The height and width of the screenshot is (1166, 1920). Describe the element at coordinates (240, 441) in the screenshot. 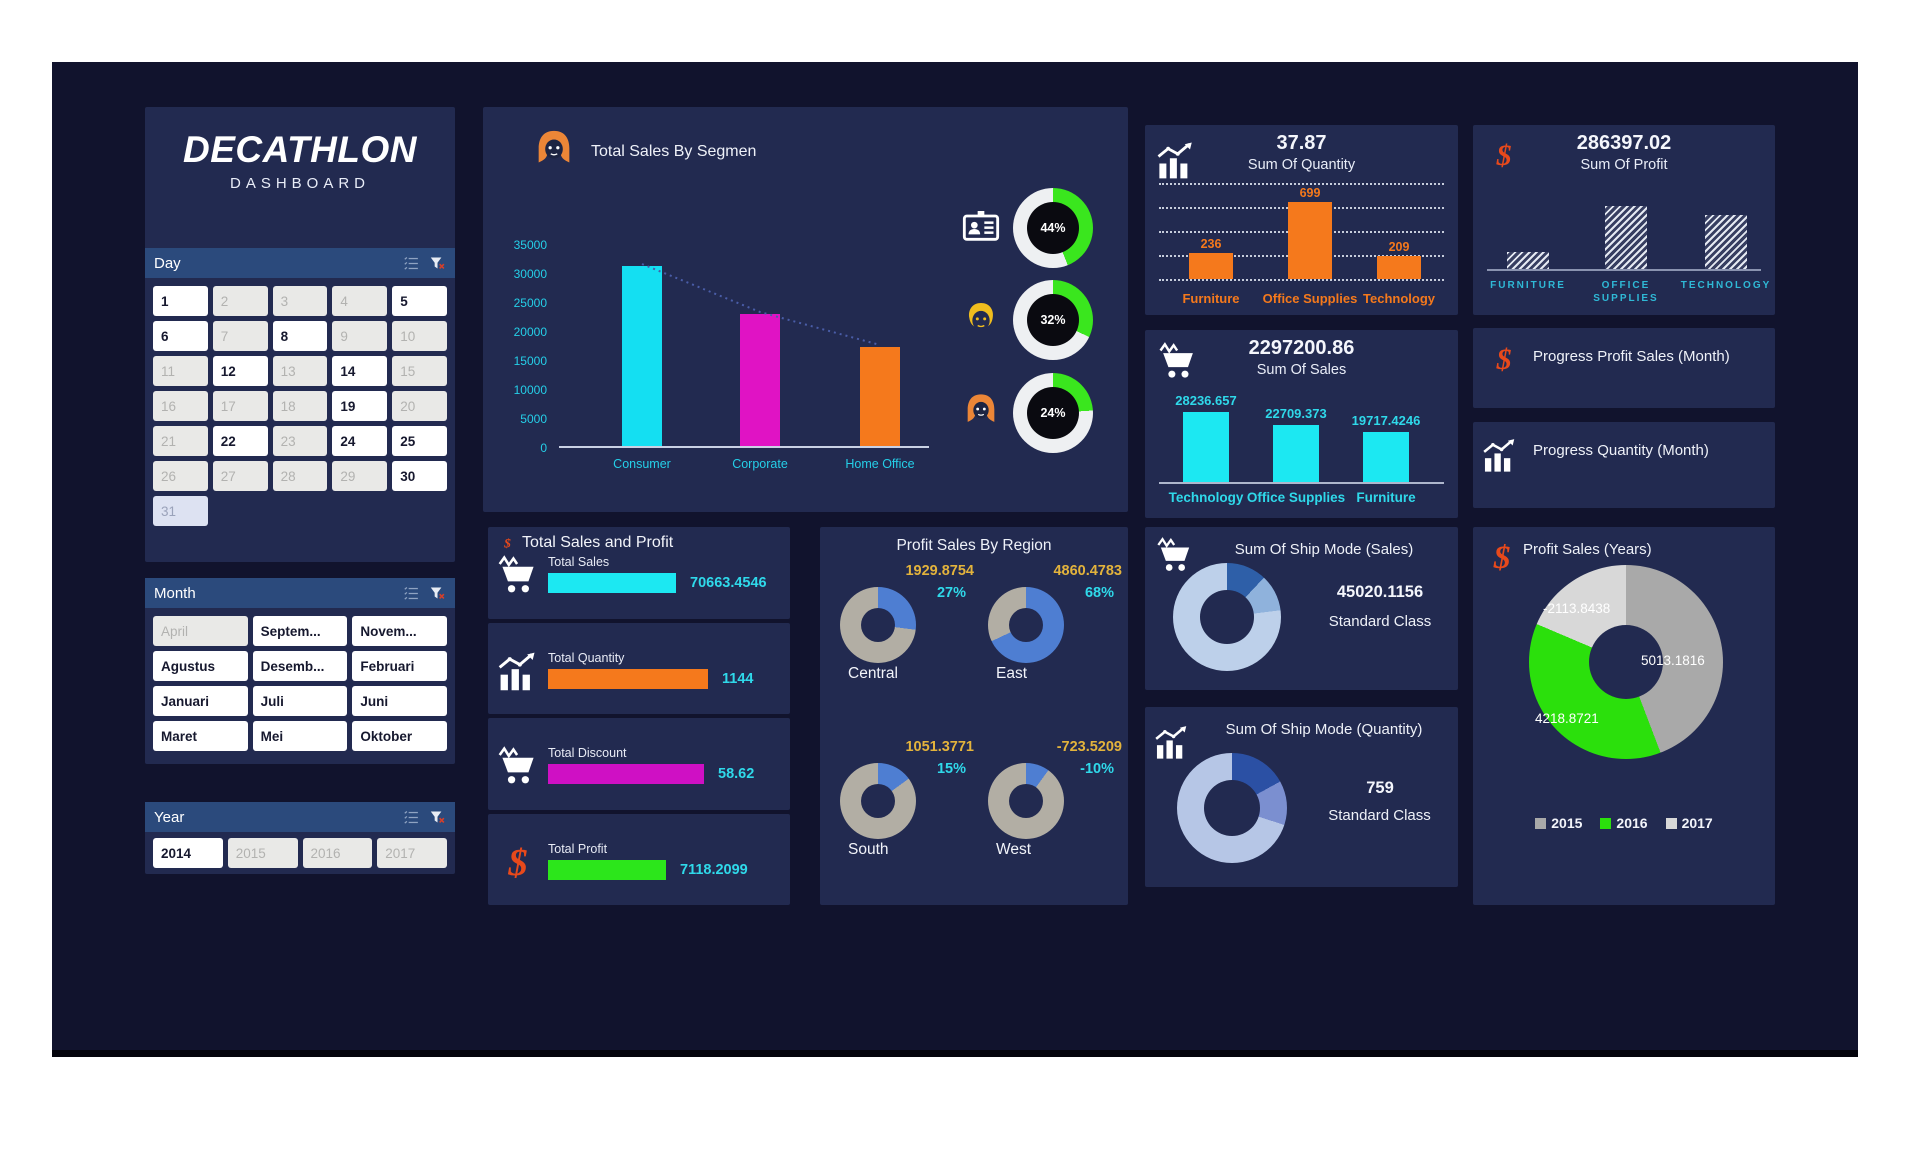

I see `day-22: 22` at that location.